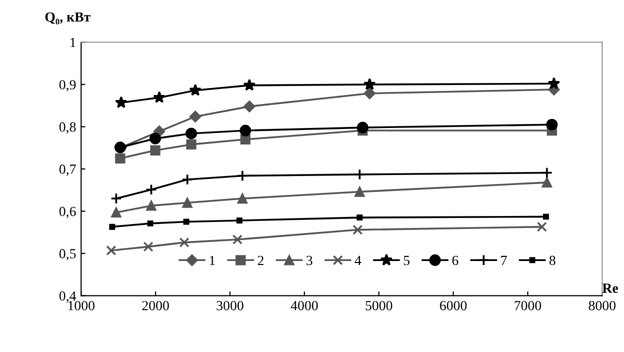 Image resolution: width=624 pixels, height=352 pixels. I want to click on legend-label: 4, so click(358, 261).